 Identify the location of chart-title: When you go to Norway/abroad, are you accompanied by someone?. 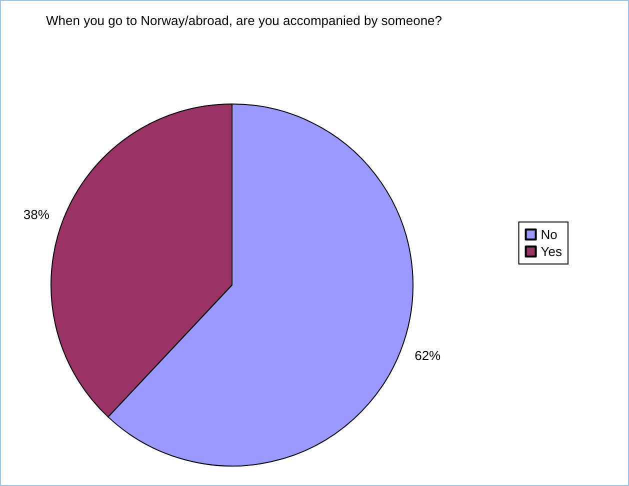
(244, 20).